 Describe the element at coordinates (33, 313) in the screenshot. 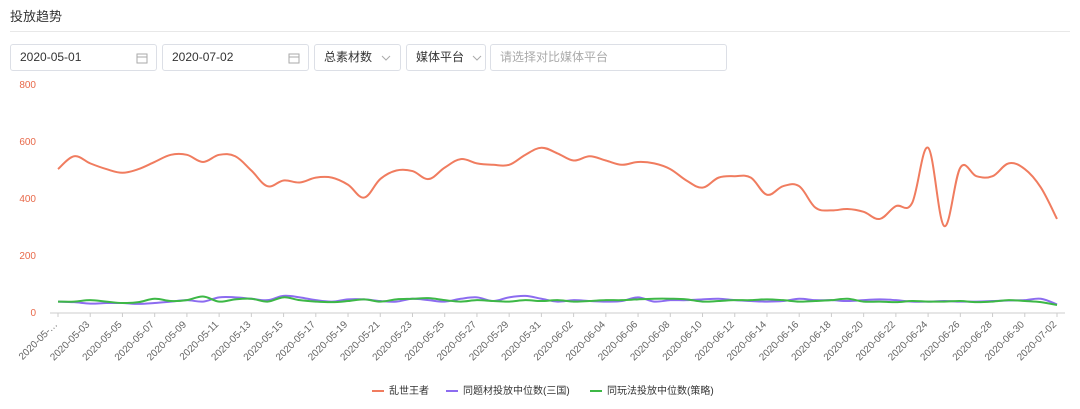

I see `y-tick-label: 0` at that location.